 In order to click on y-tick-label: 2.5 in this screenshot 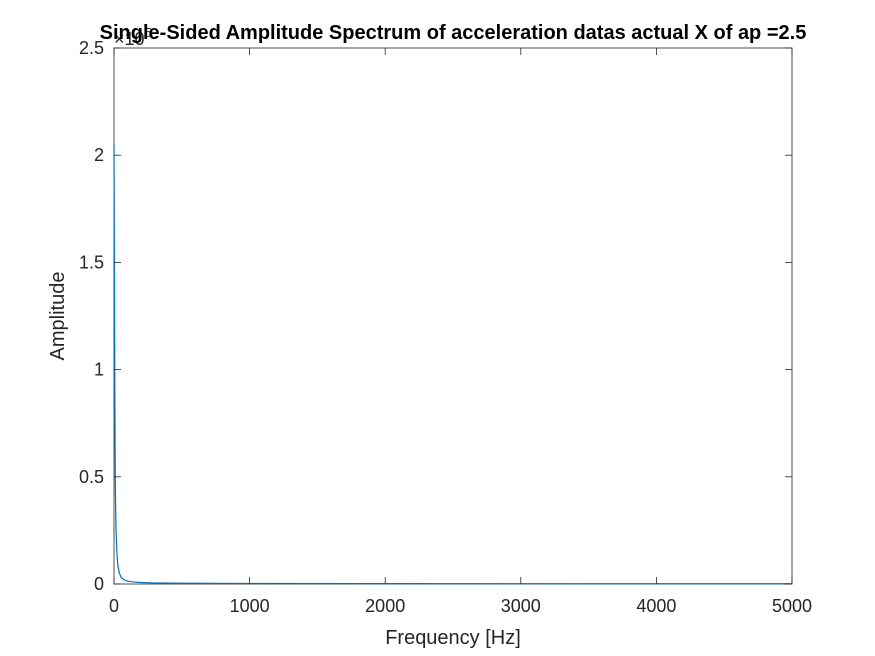, I will do `click(91, 48)`.